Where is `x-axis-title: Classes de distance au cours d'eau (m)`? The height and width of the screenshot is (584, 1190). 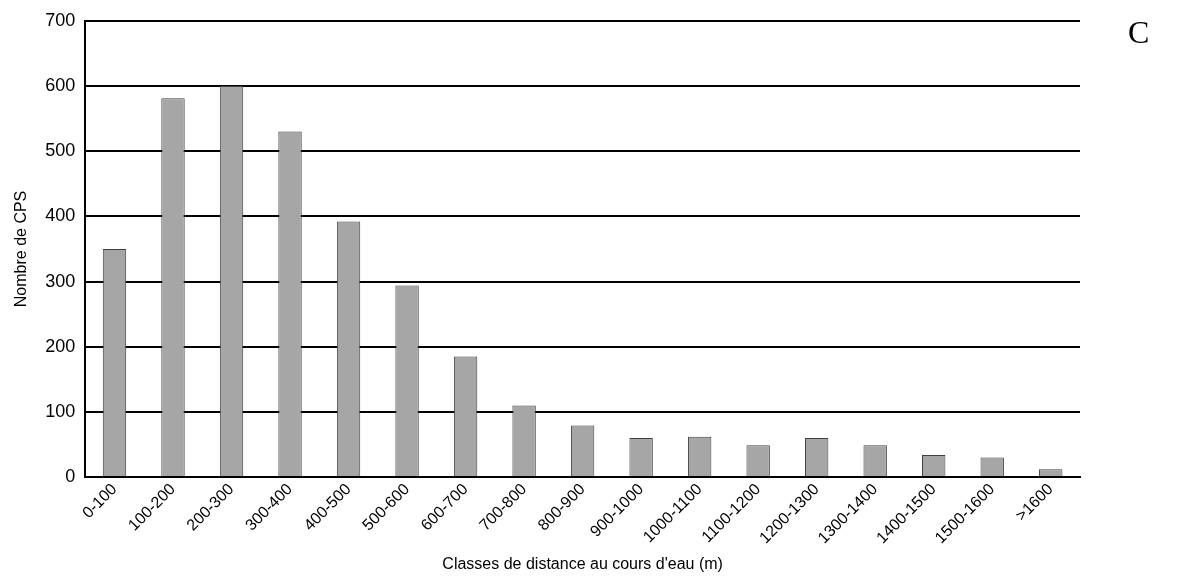
x-axis-title: Classes de distance au cours d'eau (m) is located at coordinates (582, 563).